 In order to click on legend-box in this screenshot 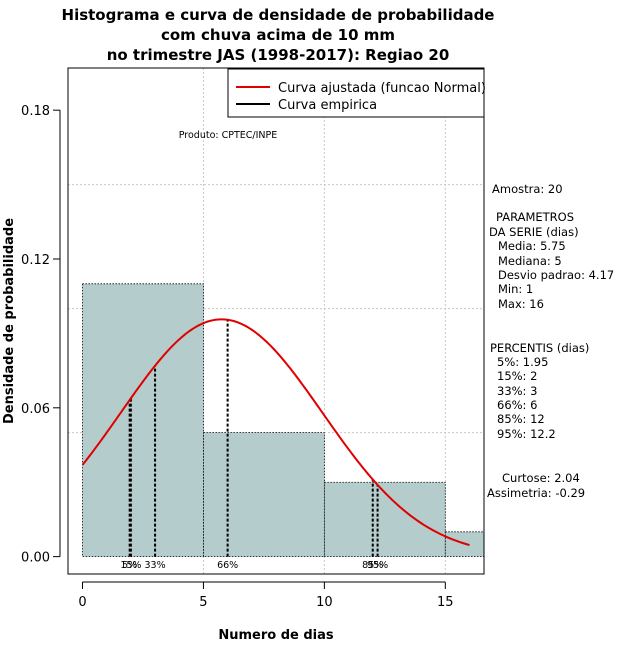, I will do `click(356, 93)`.